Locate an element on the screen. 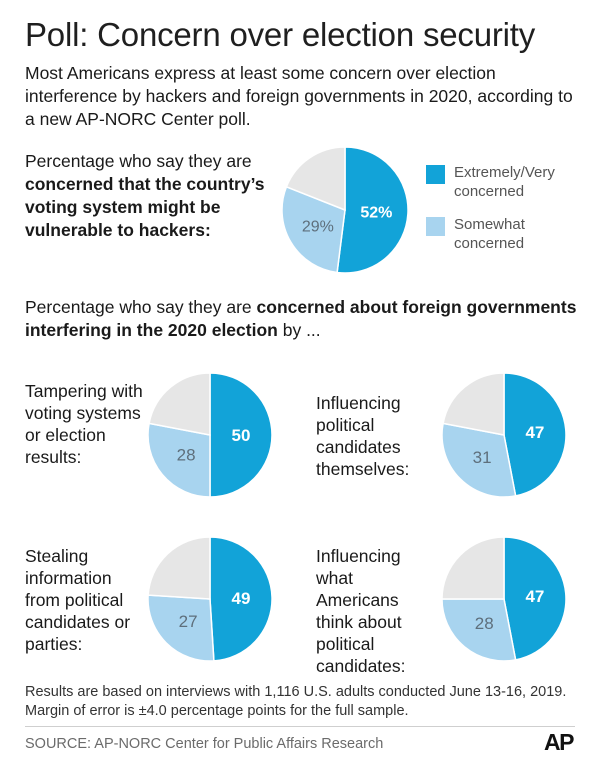 This screenshot has width=598, height=760. pie-chart-tampering-slice-very is located at coordinates (241, 435).